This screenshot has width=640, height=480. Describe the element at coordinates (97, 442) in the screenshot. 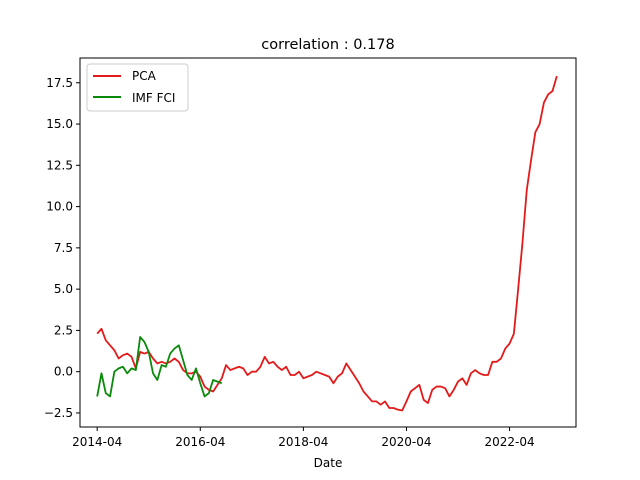

I see `x-tick-label: 2014-04` at that location.